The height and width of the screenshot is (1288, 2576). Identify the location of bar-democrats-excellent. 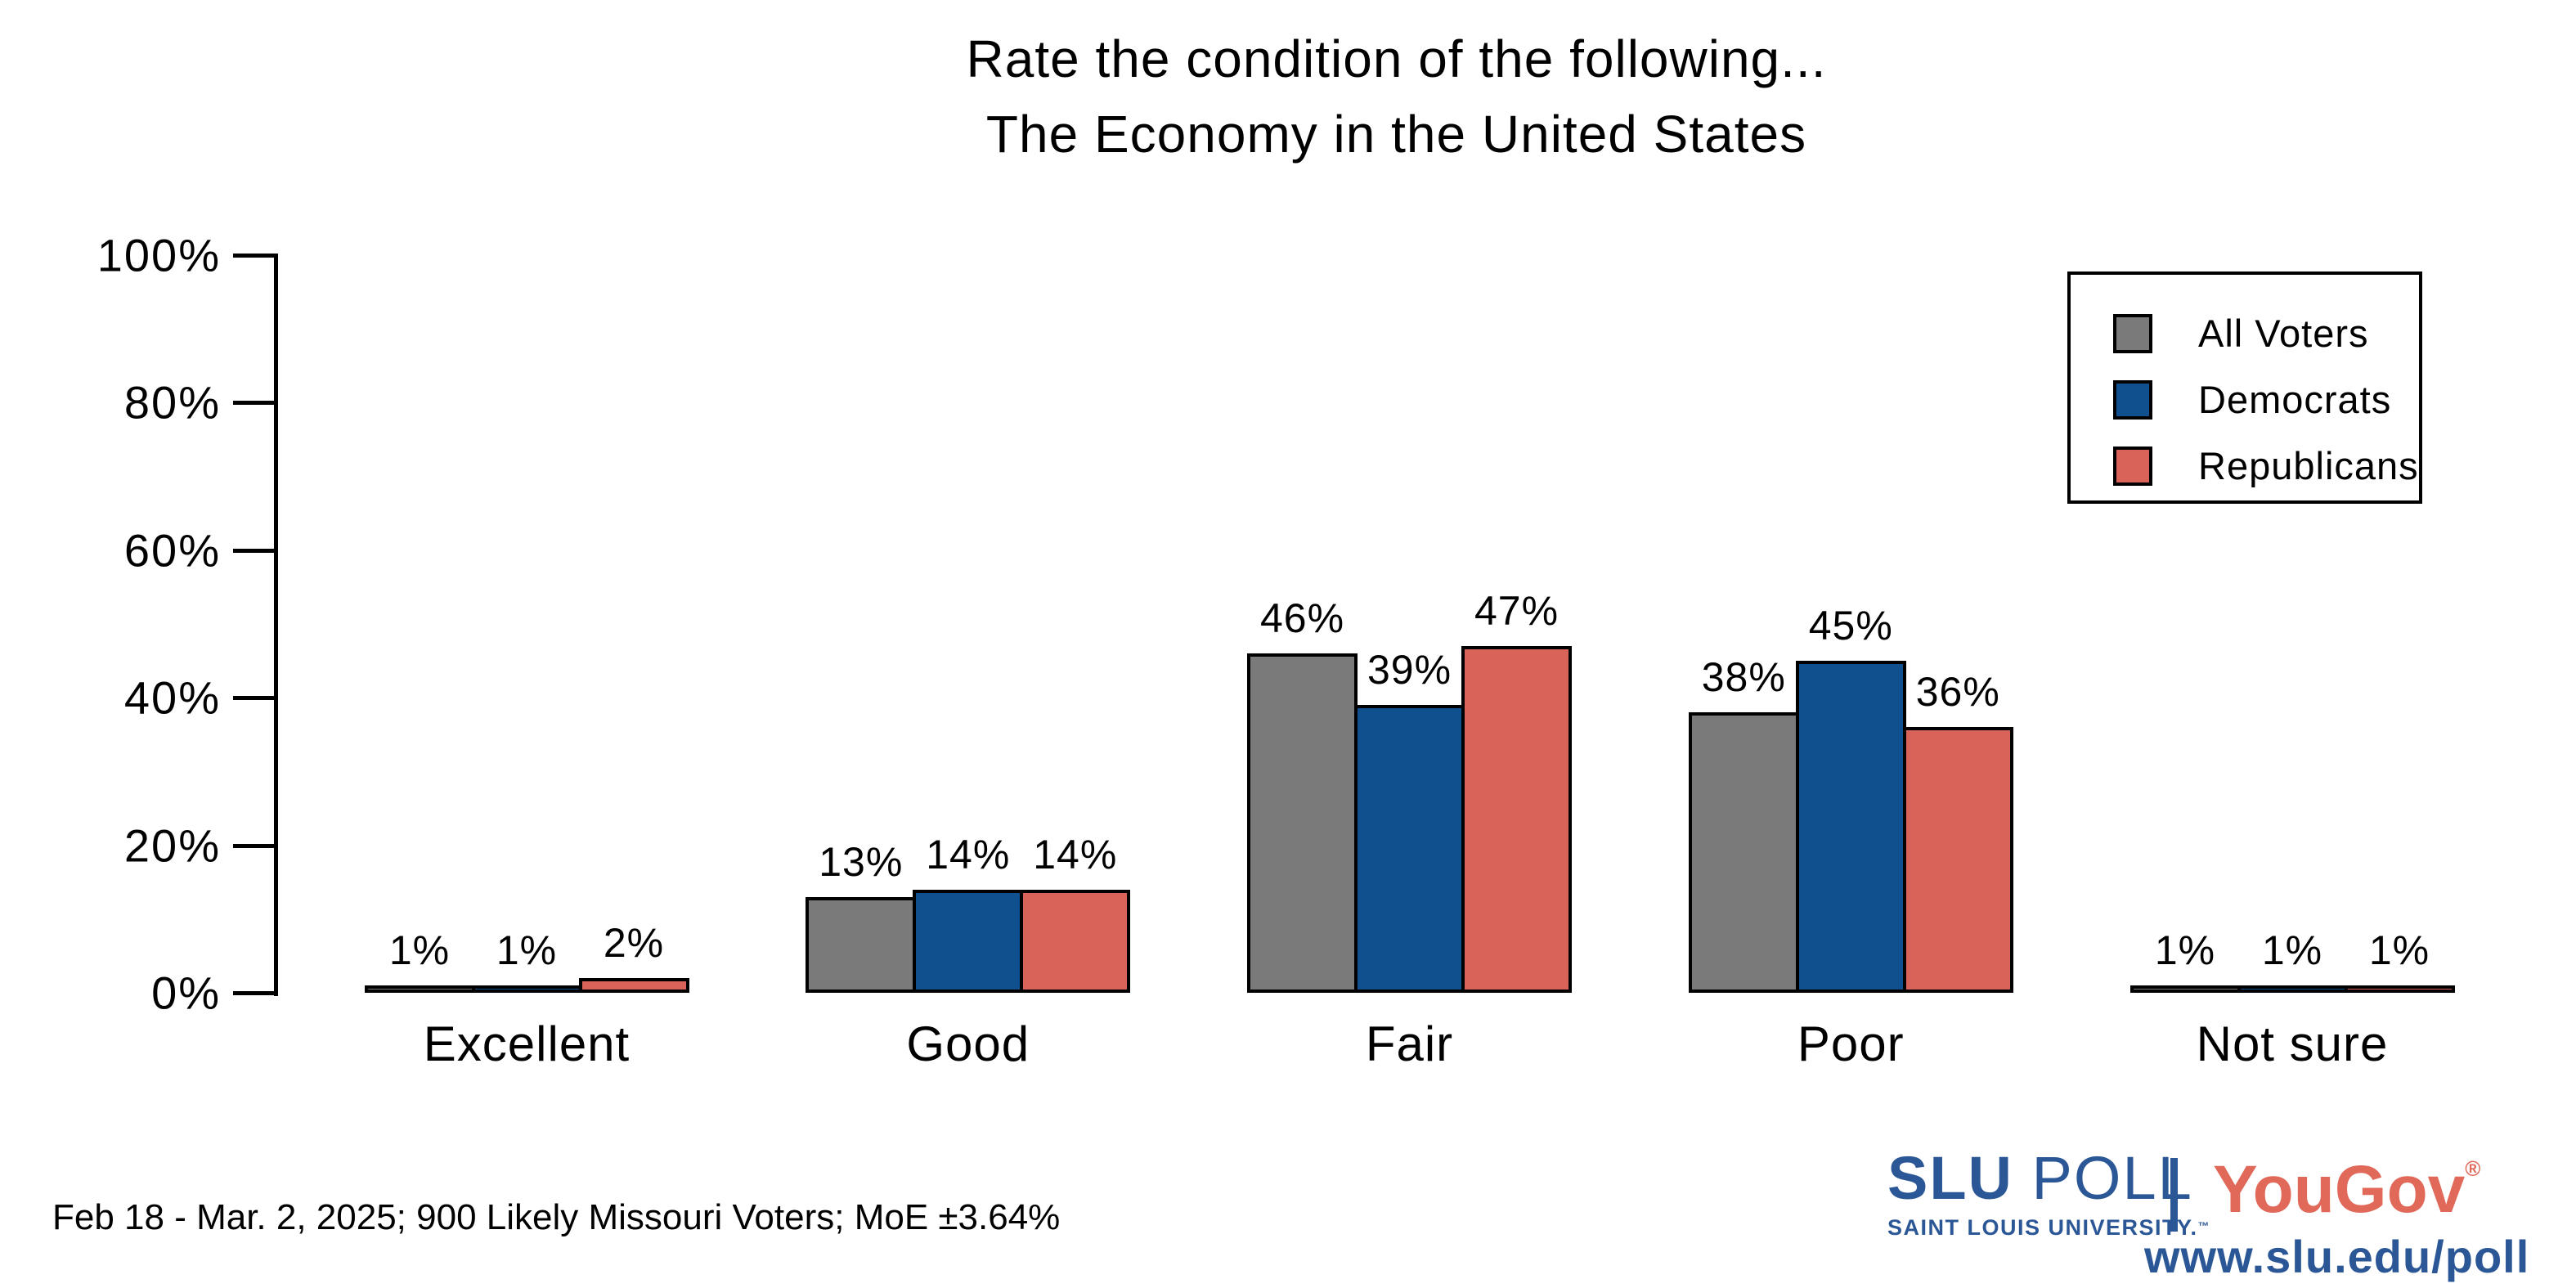
(527, 989).